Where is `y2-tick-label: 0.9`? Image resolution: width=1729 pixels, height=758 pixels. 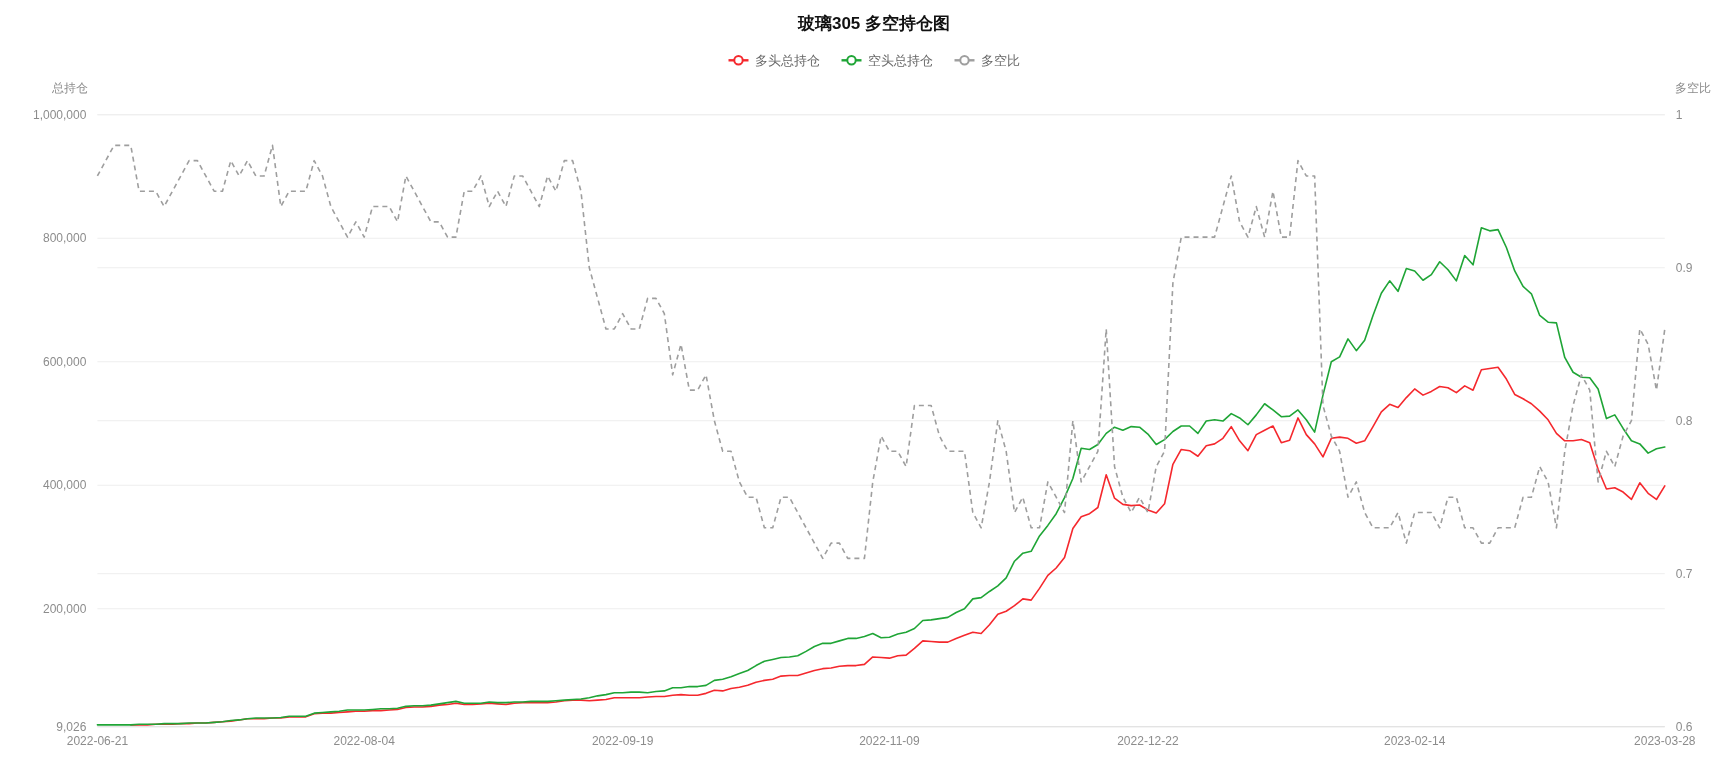
y2-tick-label: 0.9 is located at coordinates (1684, 267).